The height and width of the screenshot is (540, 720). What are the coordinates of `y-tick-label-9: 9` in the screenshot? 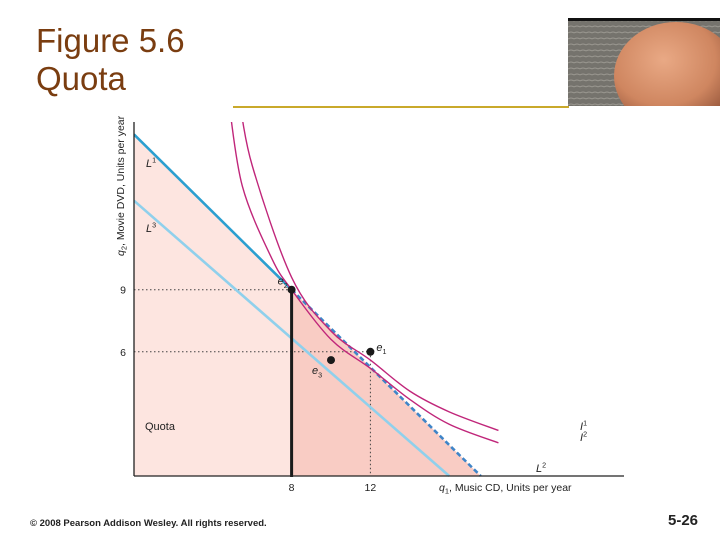 It's located at (123, 291).